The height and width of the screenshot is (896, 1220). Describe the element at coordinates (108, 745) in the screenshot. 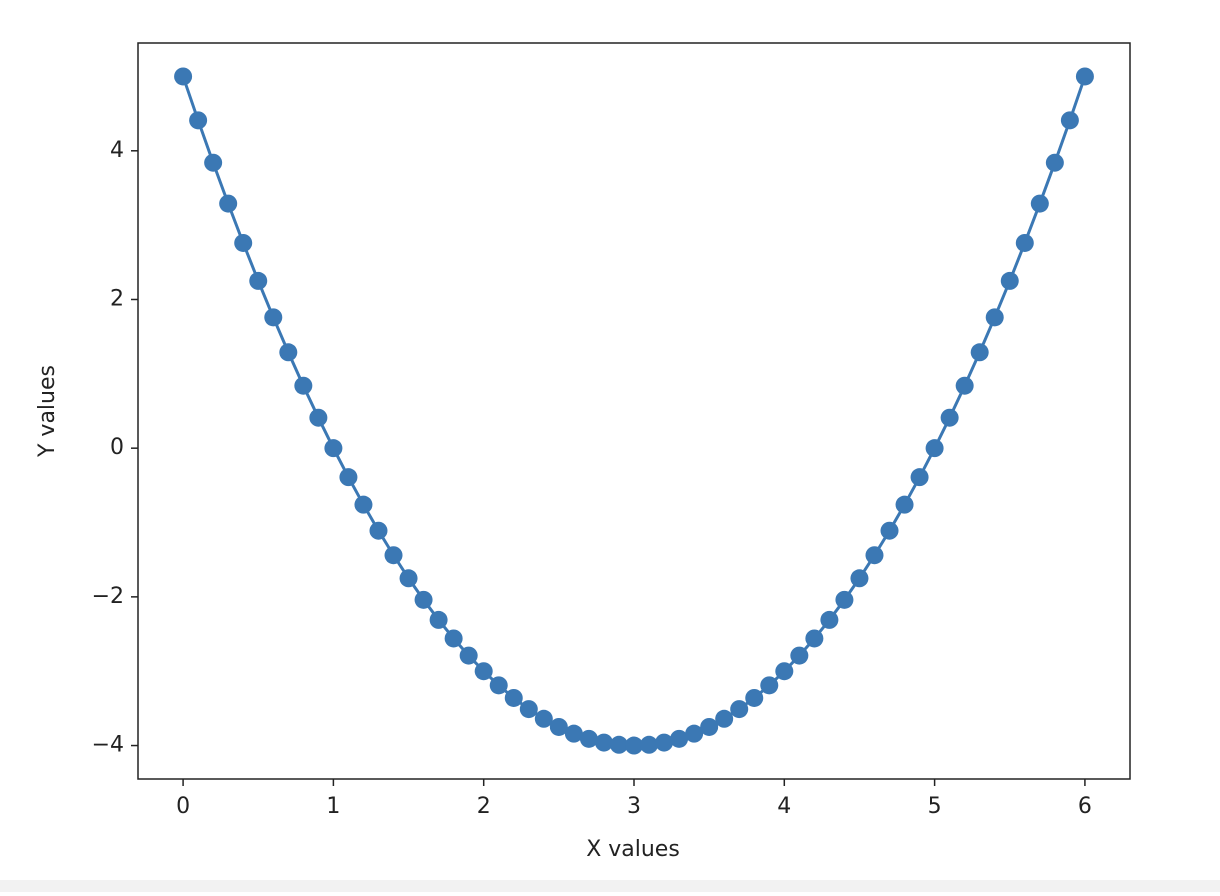

I see `y-tick-label: −4` at that location.